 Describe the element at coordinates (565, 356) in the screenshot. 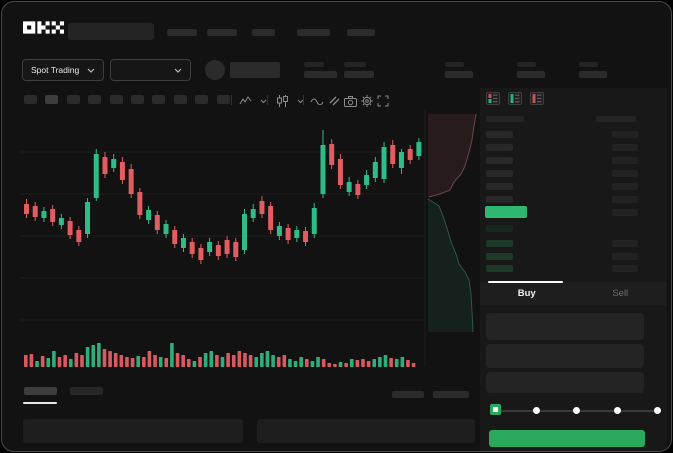

I see `amount-input` at that location.